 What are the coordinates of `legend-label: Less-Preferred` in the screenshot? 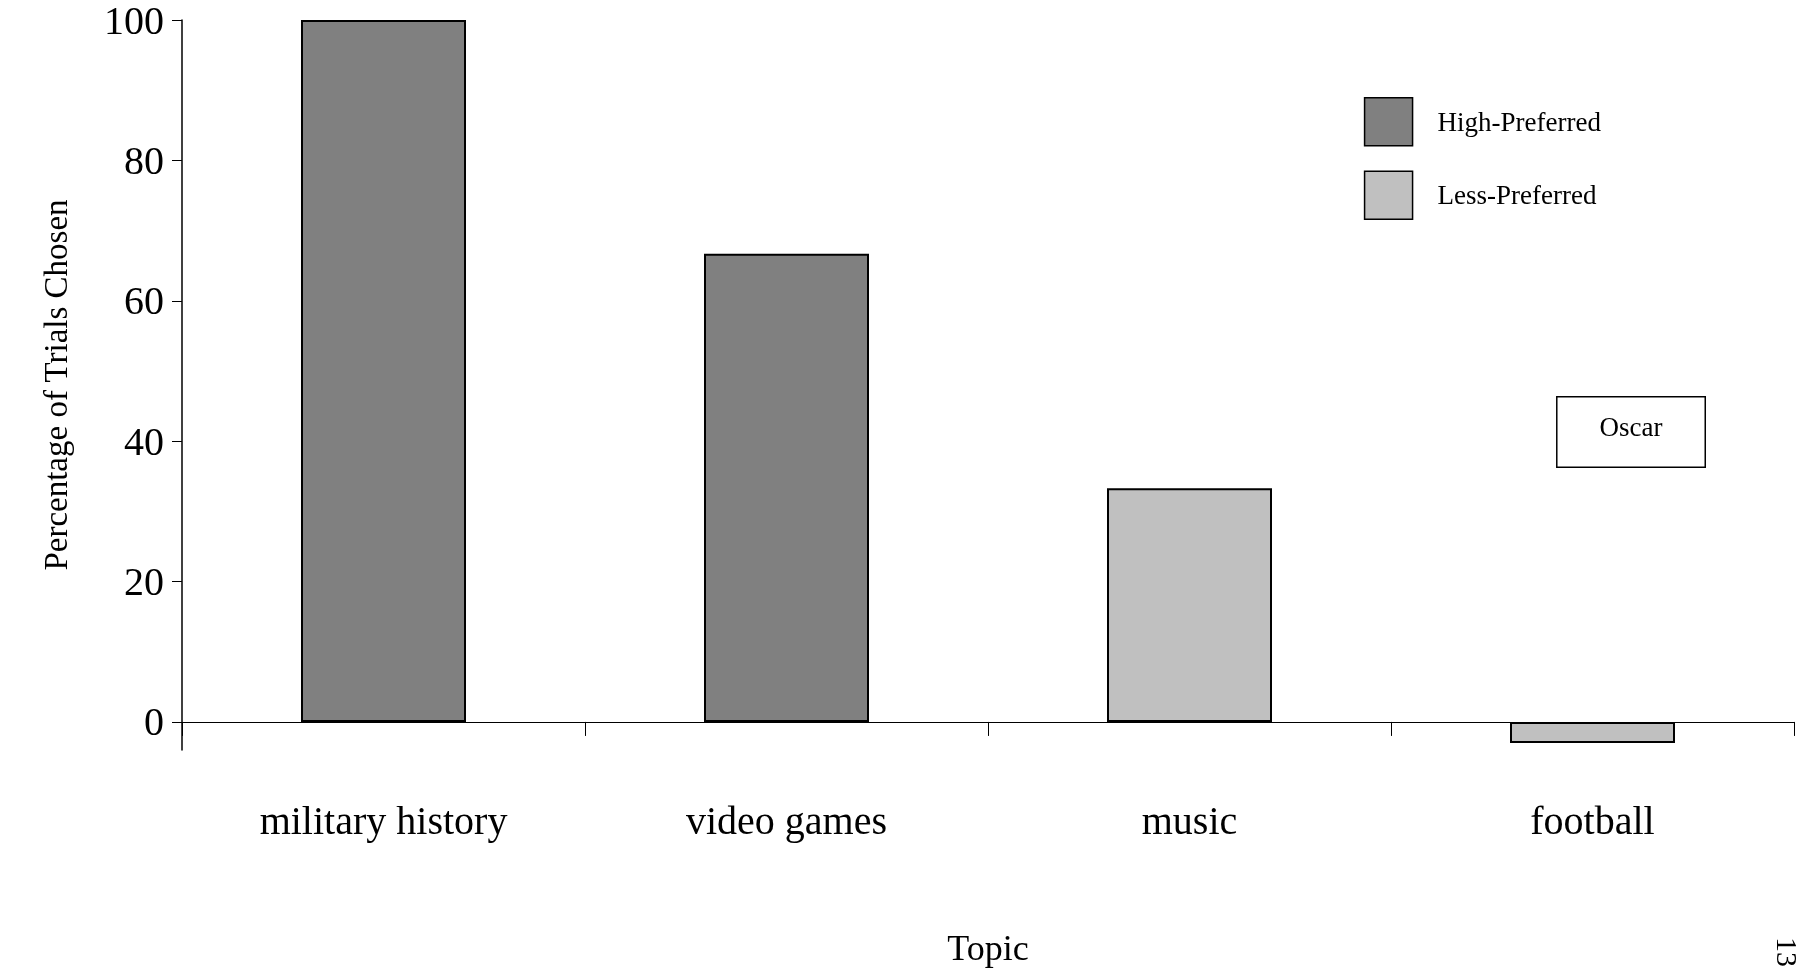 It's located at (1517, 195).